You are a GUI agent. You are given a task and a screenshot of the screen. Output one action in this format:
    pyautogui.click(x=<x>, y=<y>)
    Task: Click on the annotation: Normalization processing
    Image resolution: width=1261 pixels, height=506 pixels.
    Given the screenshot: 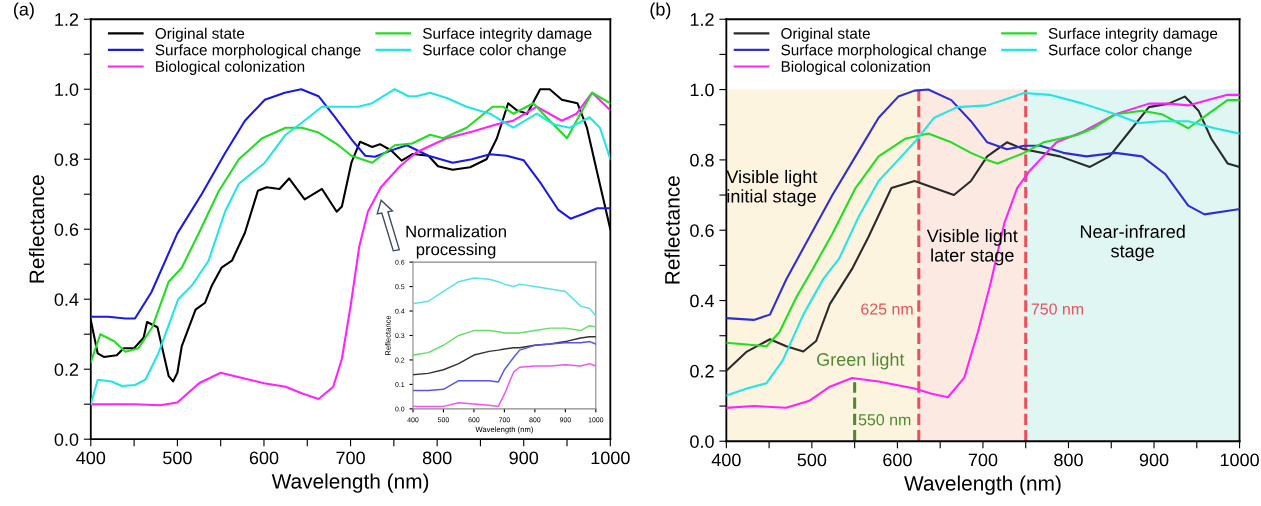 What is the action you would take?
    pyautogui.click(x=456, y=242)
    